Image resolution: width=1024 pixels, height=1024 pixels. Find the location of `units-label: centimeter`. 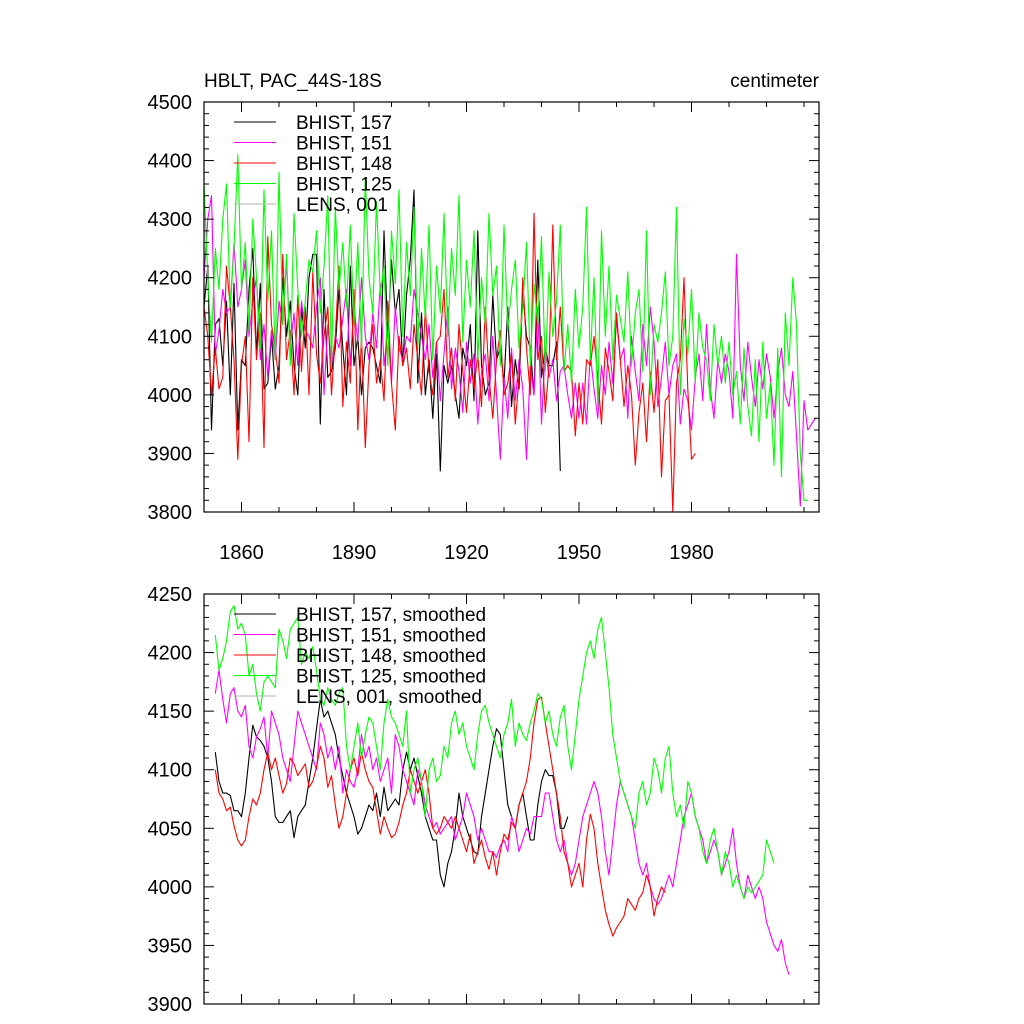

units-label: centimeter is located at coordinates (774, 81).